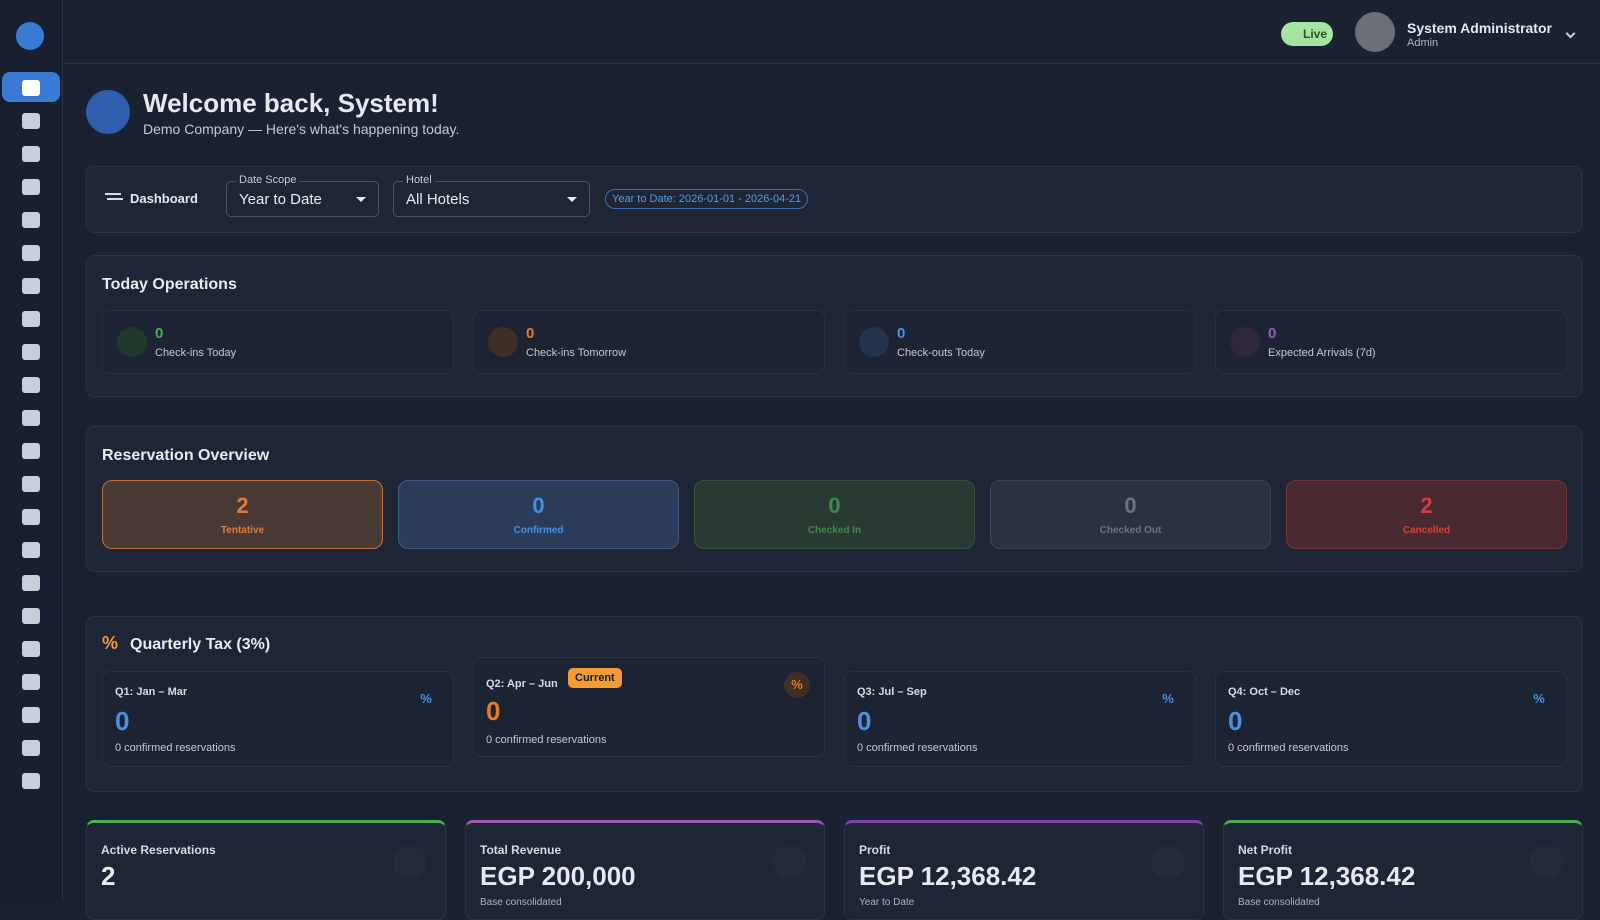 Image resolution: width=1600 pixels, height=920 pixels. What do you see at coordinates (522, 684) in the screenshot?
I see `quarter-label: Q2: Apr – Jun` at bounding box center [522, 684].